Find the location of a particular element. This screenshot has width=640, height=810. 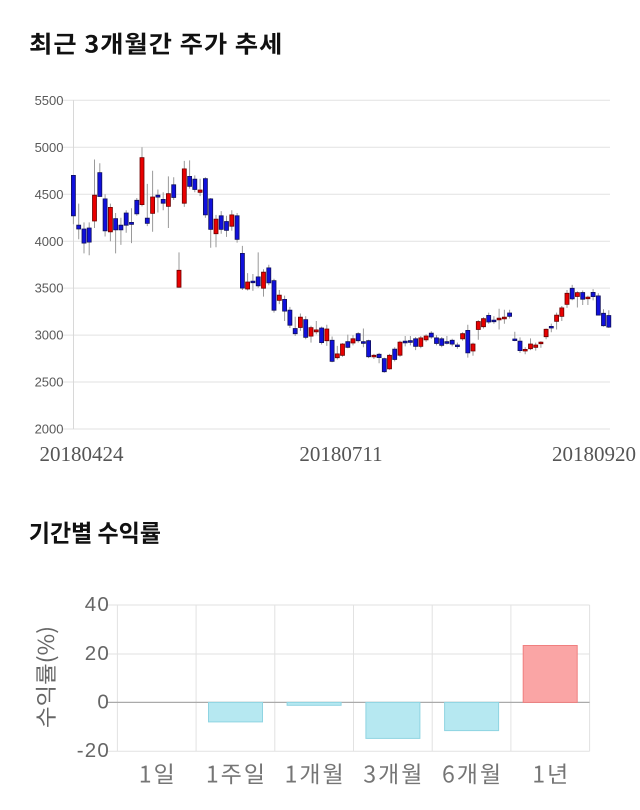

svg-text: 2000 is located at coordinates (49, 429).